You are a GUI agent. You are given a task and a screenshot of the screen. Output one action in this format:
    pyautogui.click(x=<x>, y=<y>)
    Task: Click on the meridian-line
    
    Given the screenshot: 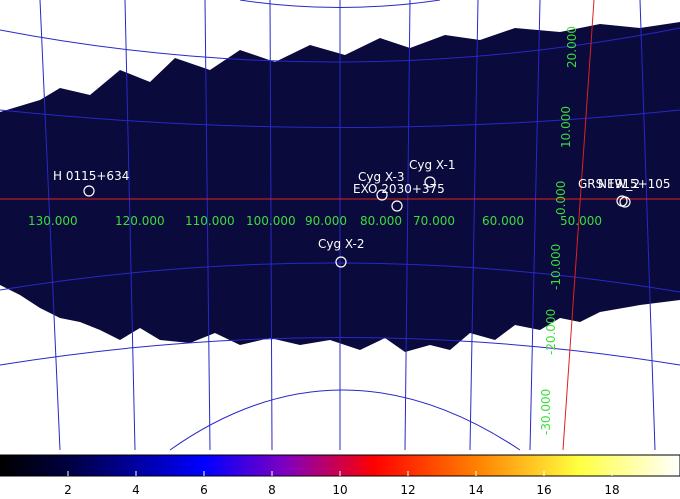 What is the action you would take?
    pyautogui.click(x=578, y=225)
    